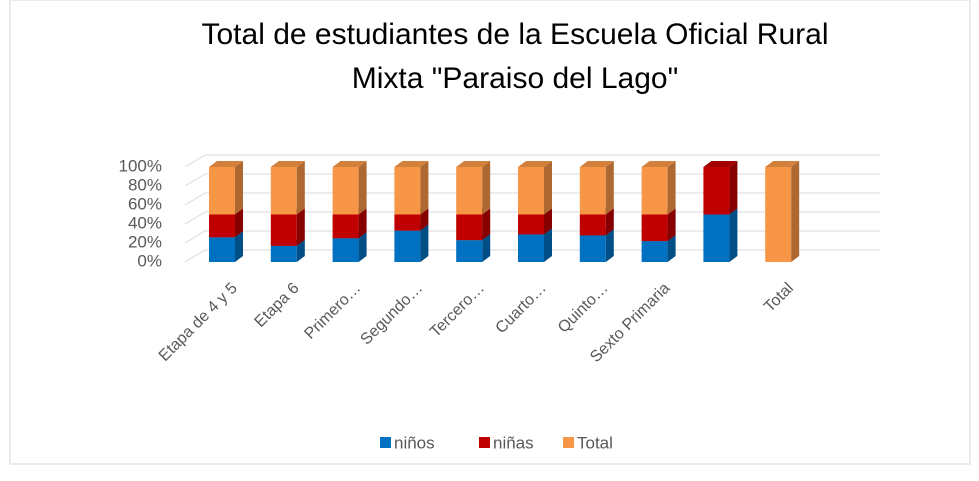  I want to click on legend-label: Total, so click(595, 442).